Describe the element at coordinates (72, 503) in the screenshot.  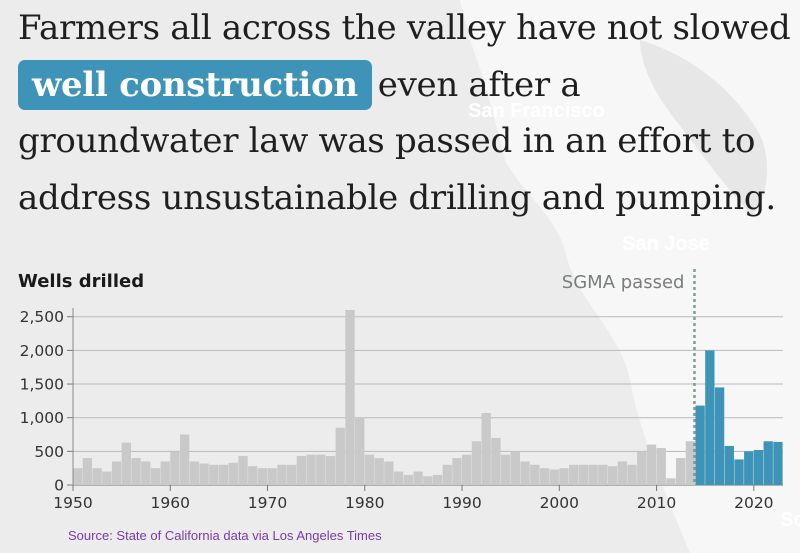
I see `x-tick-label: 1950` at that location.